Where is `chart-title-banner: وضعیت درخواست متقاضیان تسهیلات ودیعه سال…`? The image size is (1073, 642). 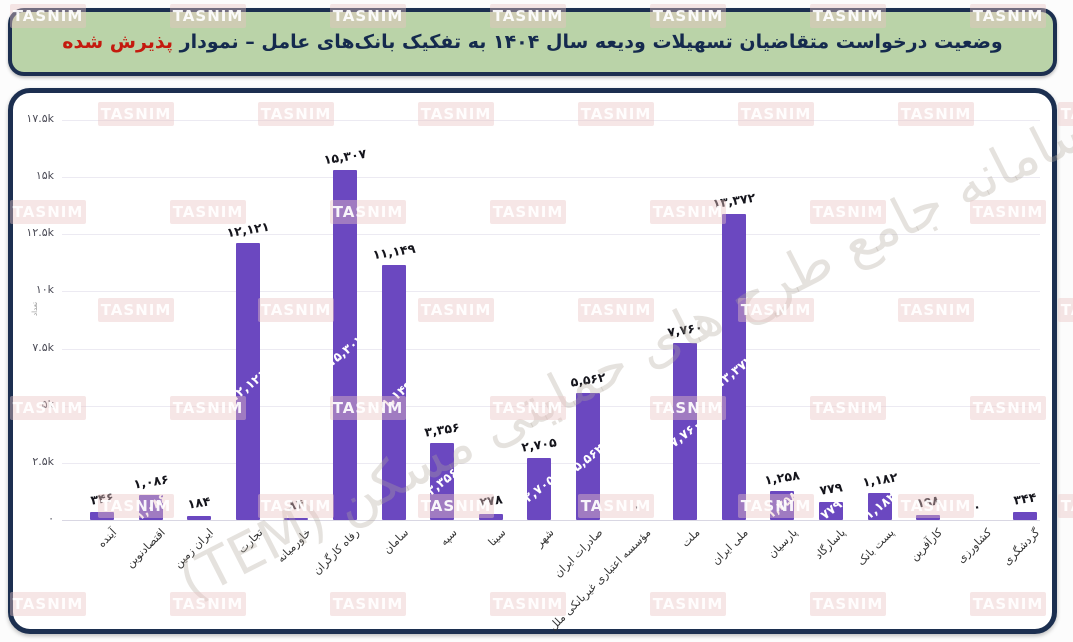
chart-title-banner: وضعیت درخواست متقاضیان تسهیلات ودیعه سال… is located at coordinates (532, 42).